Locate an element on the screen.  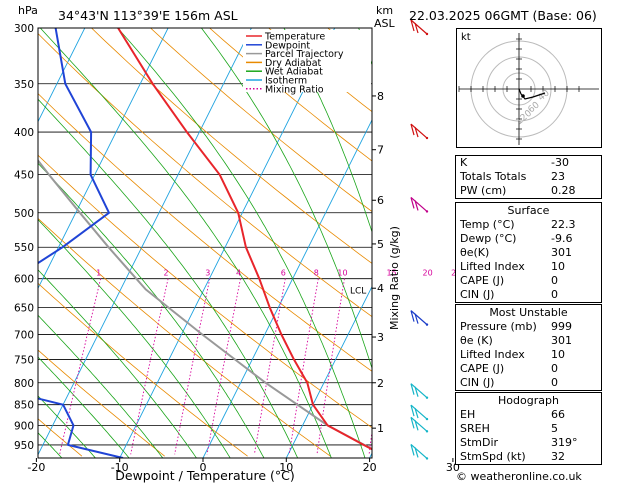
km-tick-label: 8 is located at coordinates (380, 96).